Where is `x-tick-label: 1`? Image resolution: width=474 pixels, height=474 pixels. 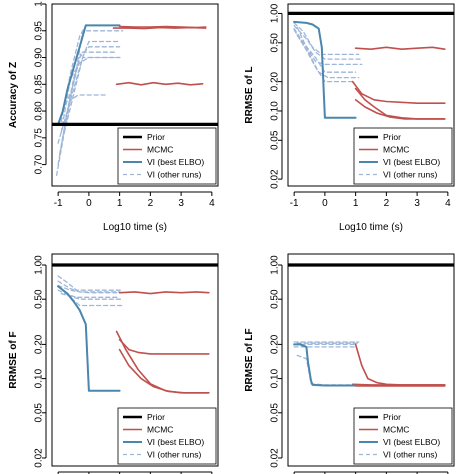
x-tick-label: 1 is located at coordinates (120, 203).